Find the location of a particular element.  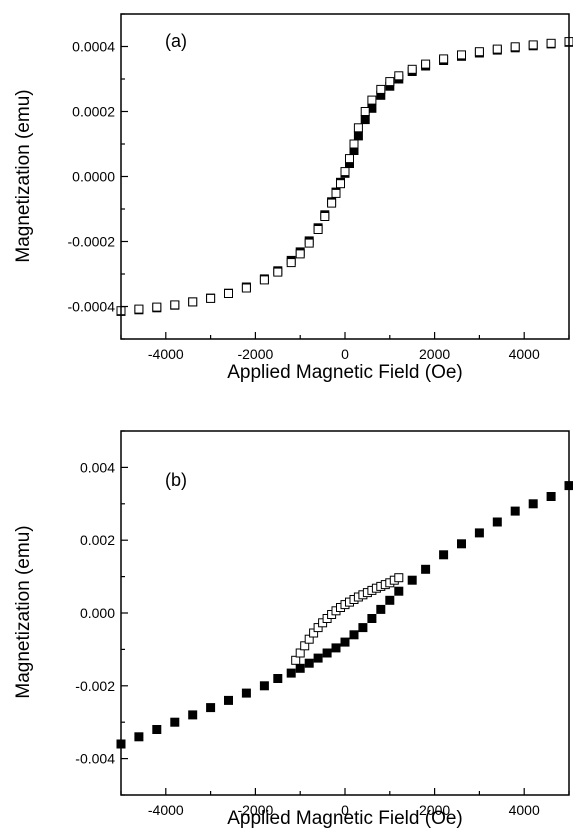

chart-b-x-tick-label: -4000 is located at coordinates (166, 810).